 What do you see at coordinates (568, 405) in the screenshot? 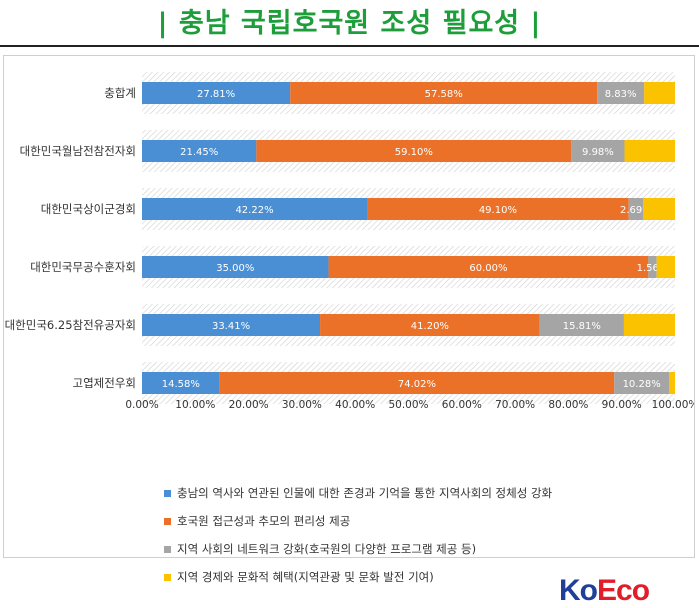
I see `x-tick-label: 80.00%` at bounding box center [568, 405].